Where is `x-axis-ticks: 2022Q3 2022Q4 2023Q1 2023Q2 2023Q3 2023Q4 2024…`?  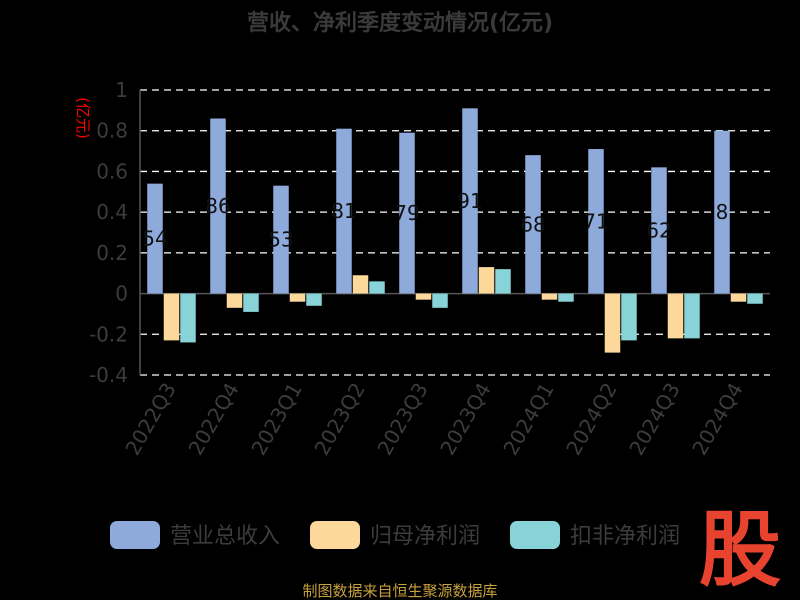 x-axis-ticks: 2022Q3 2022Q4 2023Q1 2023Q2 2023Q3 2023Q4 2024… is located at coordinates (433, 419).